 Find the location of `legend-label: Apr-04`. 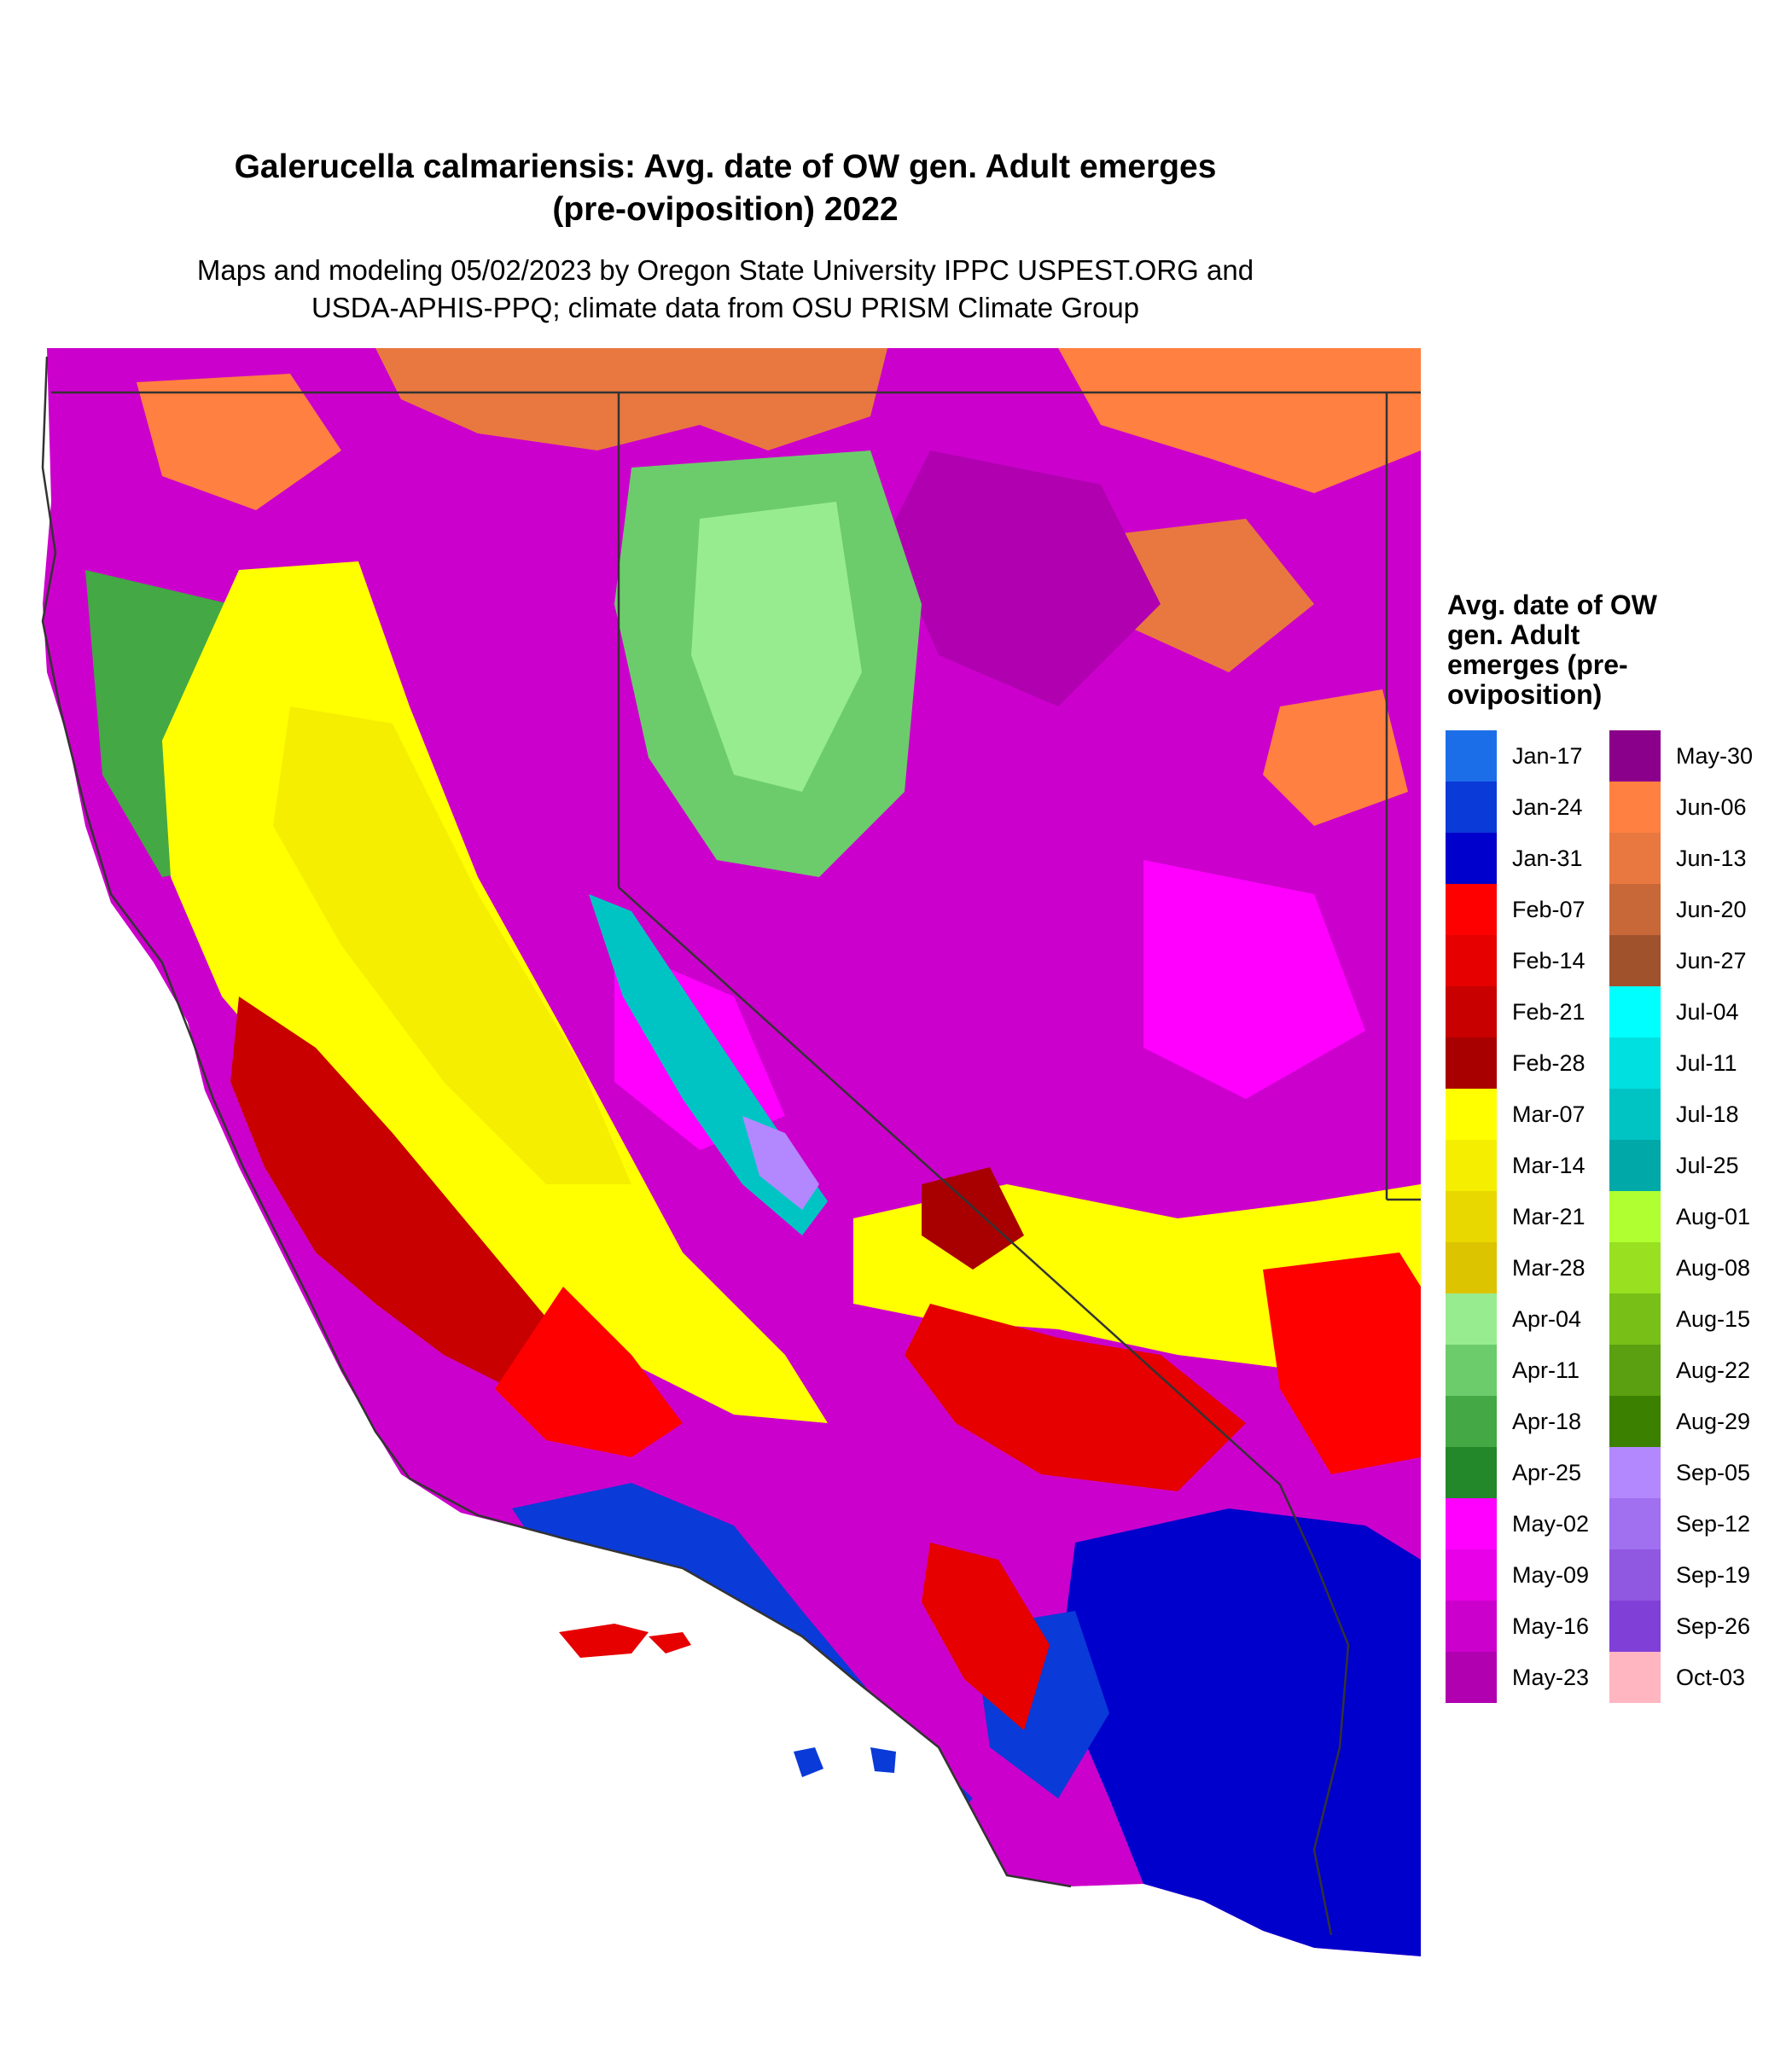

legend-label: Apr-04 is located at coordinates (1547, 1319).